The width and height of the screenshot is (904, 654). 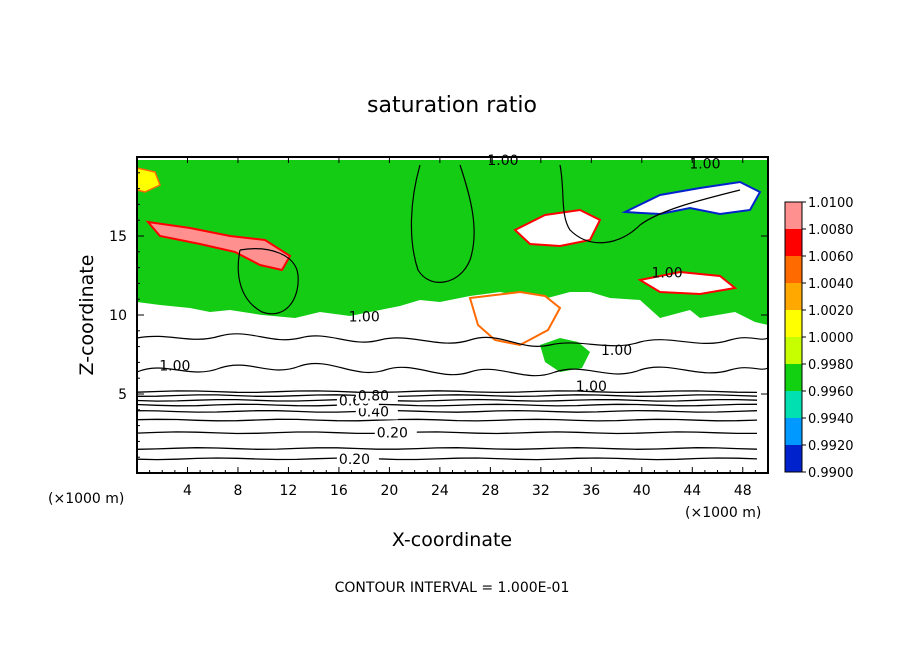 What do you see at coordinates (447, 427) in the screenshot?
I see `contour-lines: 0.200.200.400.600.80` at bounding box center [447, 427].